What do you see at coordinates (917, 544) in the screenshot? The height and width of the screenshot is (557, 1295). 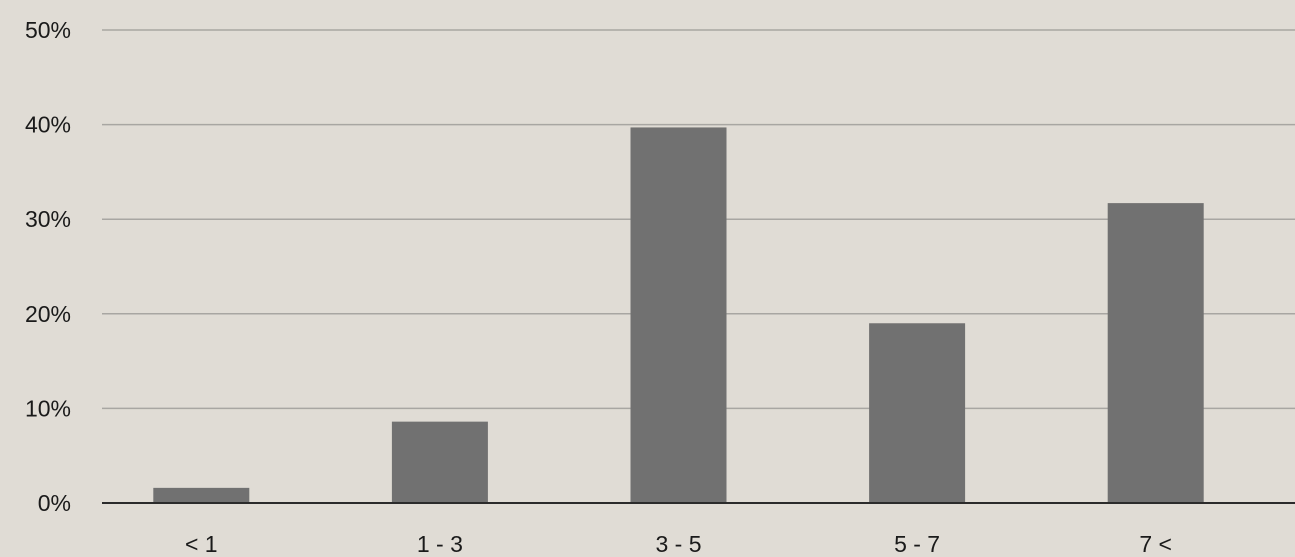 I see `x-tick-label: 5 - 7` at bounding box center [917, 544].